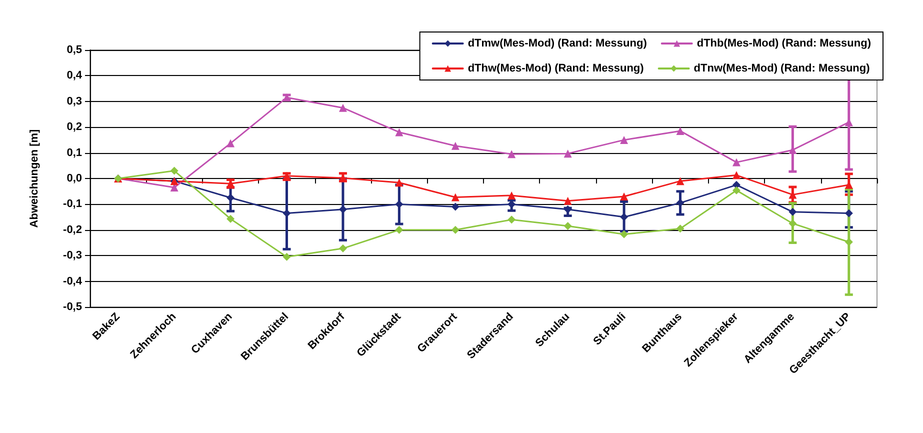  Describe the element at coordinates (74, 50) in the screenshot. I see `y-tick-label: 0,5` at that location.